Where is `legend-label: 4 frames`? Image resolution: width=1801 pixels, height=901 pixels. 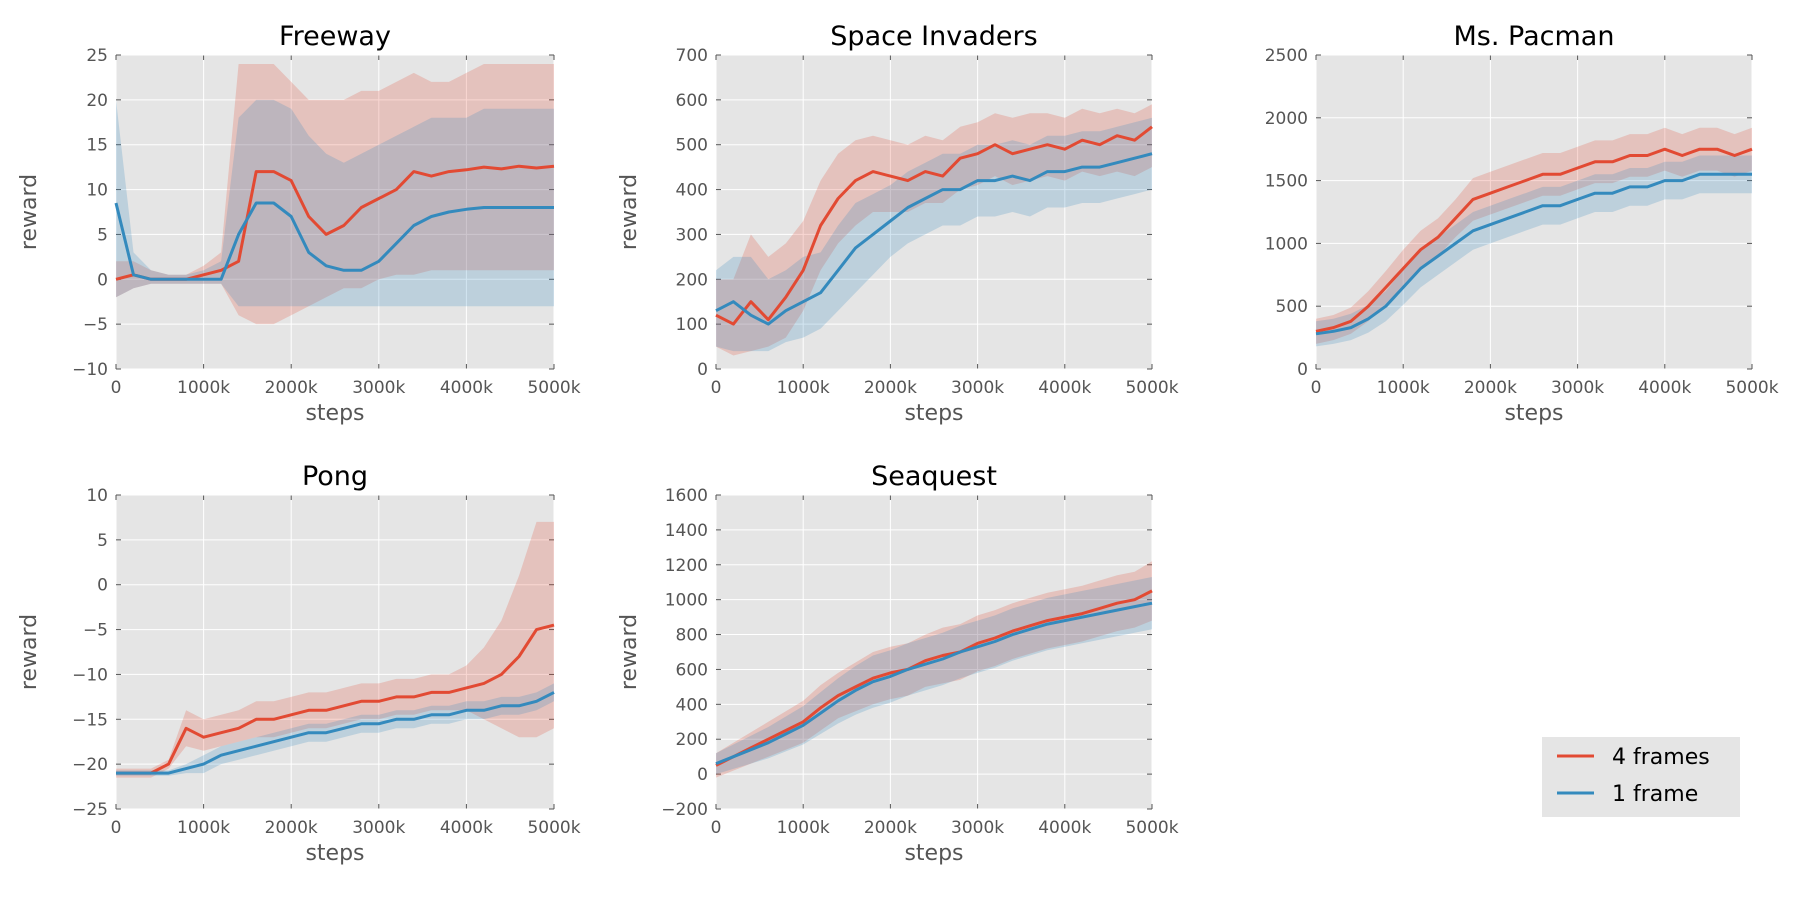 legend-label: 4 frames is located at coordinates (1661, 757).